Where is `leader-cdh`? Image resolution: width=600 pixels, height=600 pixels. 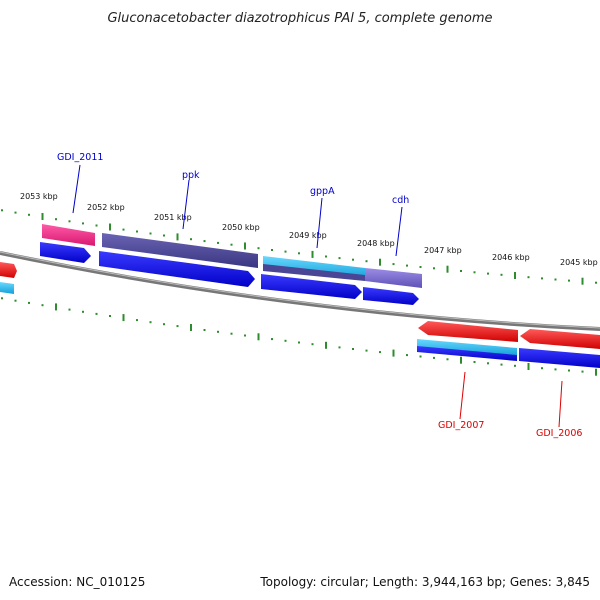
leader-cdh is located at coordinates (399, 231).